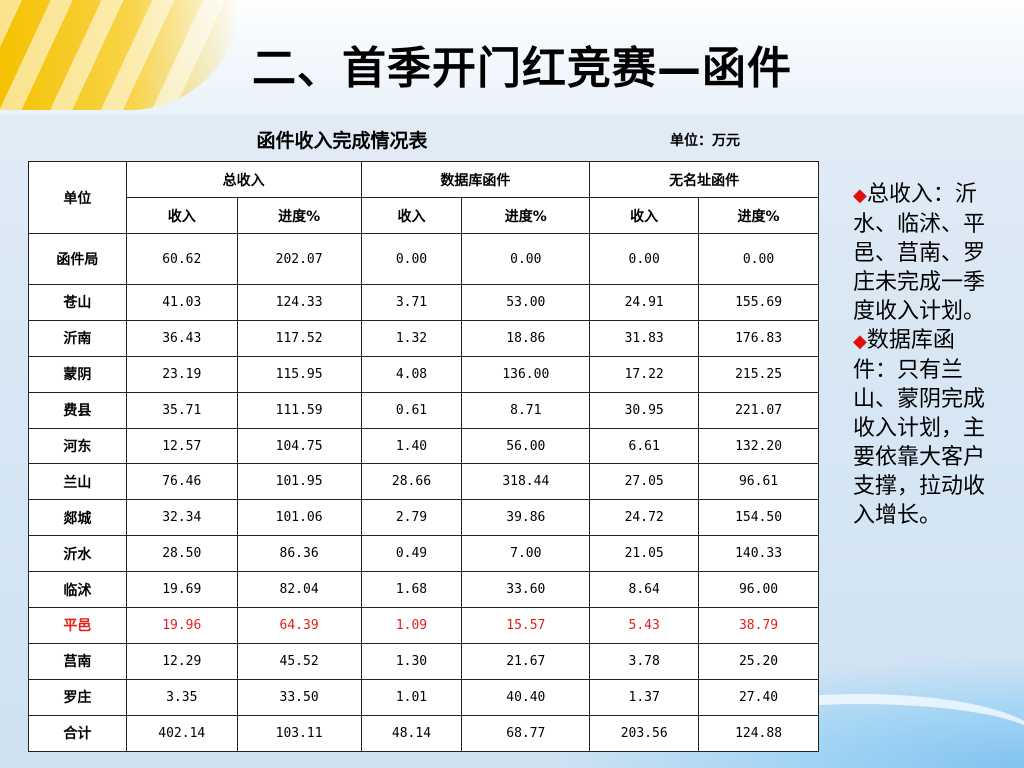 Image resolution: width=1024 pixels, height=768 pixels. I want to click on cell-unaddressed-progress: 155.69, so click(758, 302).